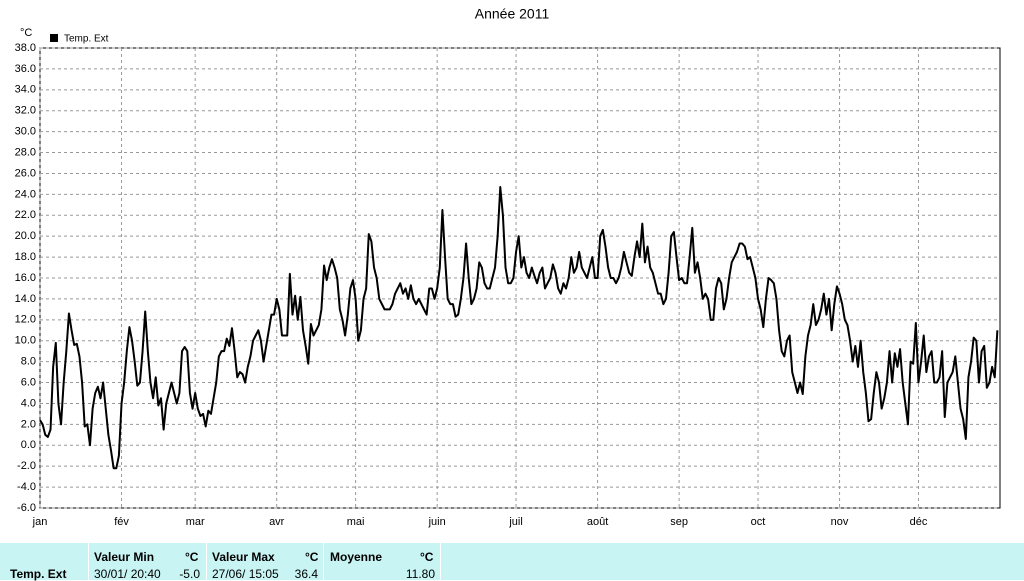 Image resolution: width=1024 pixels, height=581 pixels. I want to click on min-unit: °C, so click(192, 557).